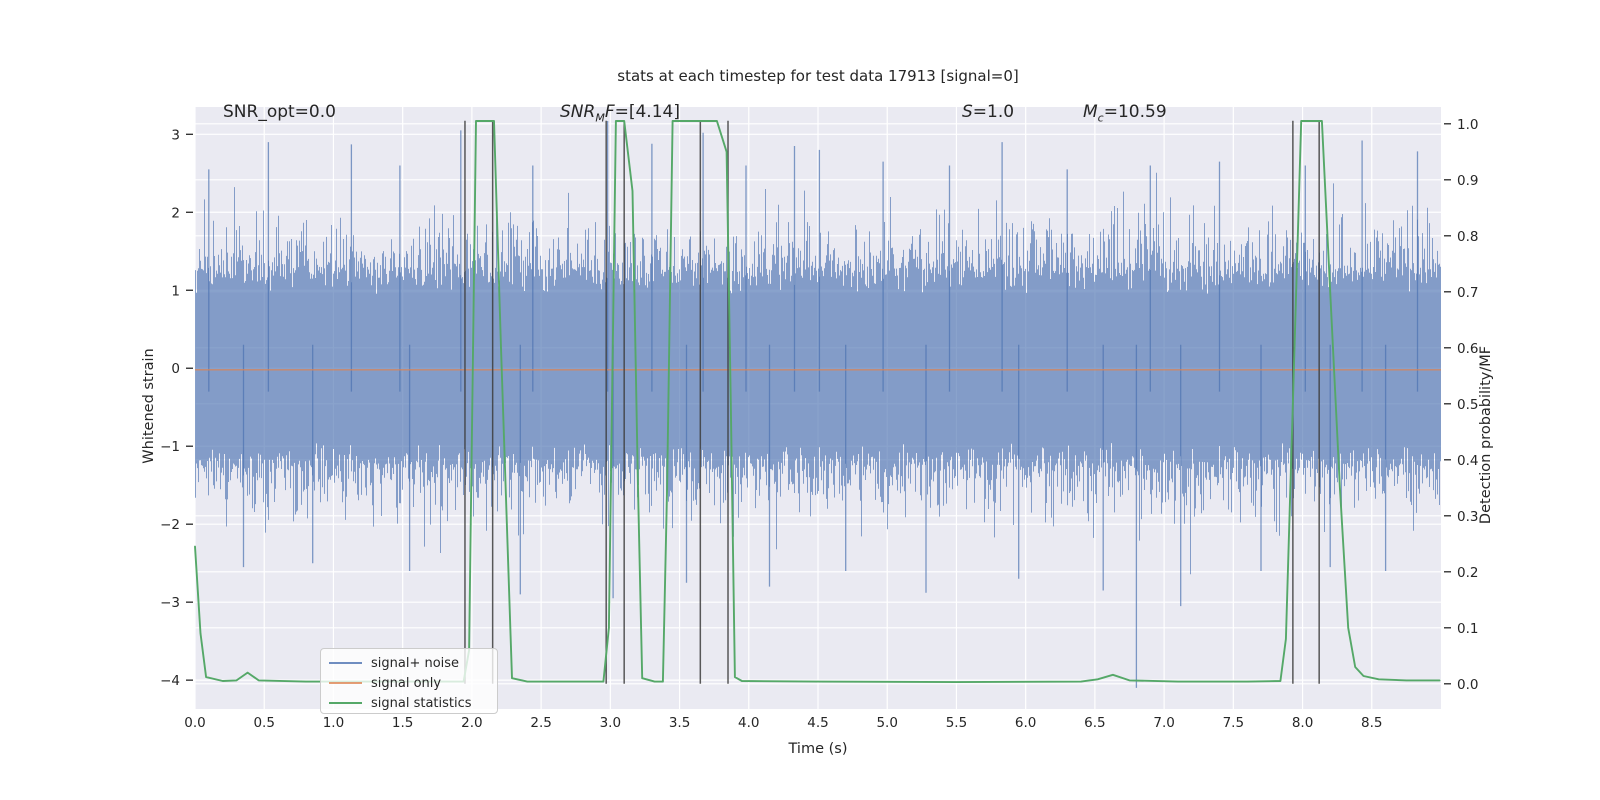 The image size is (1600, 800). What do you see at coordinates (175, 213) in the screenshot?
I see `svg-text: 2` at bounding box center [175, 213].